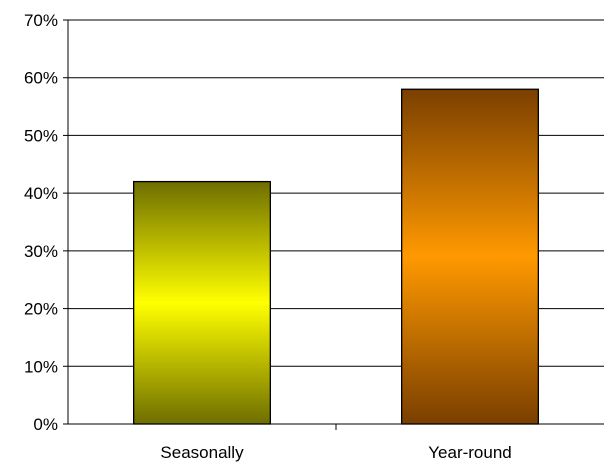 The image size is (610, 463). I want to click on y-tick-label: 70%, so click(41, 20).